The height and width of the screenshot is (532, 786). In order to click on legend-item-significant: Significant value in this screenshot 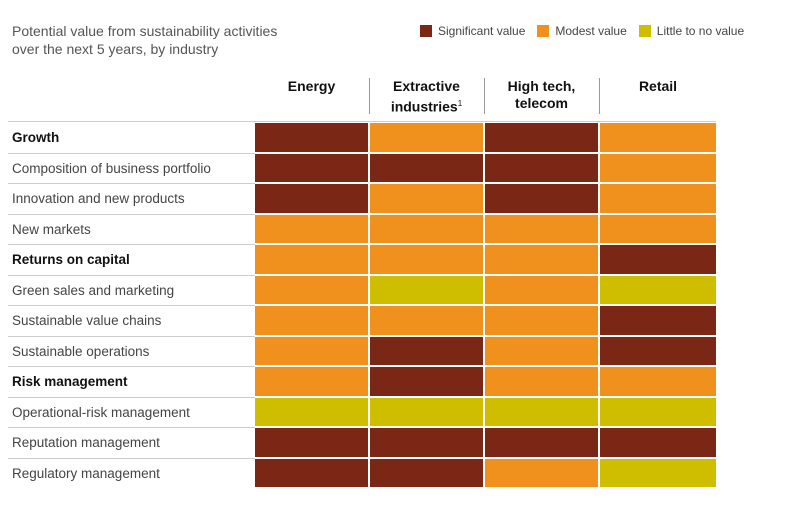, I will do `click(472, 31)`.